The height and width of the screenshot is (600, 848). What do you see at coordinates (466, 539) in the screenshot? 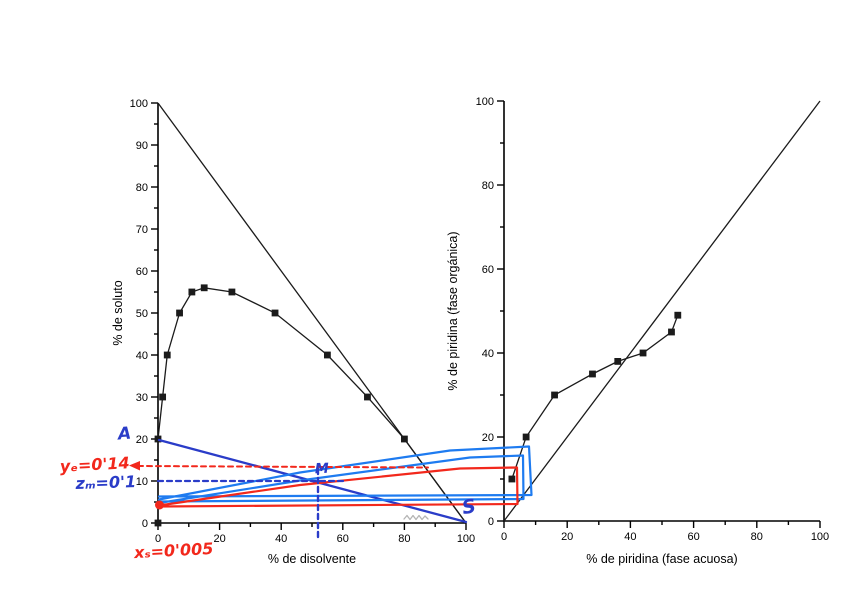
I see `left-x-tick-label: 100` at bounding box center [466, 539].